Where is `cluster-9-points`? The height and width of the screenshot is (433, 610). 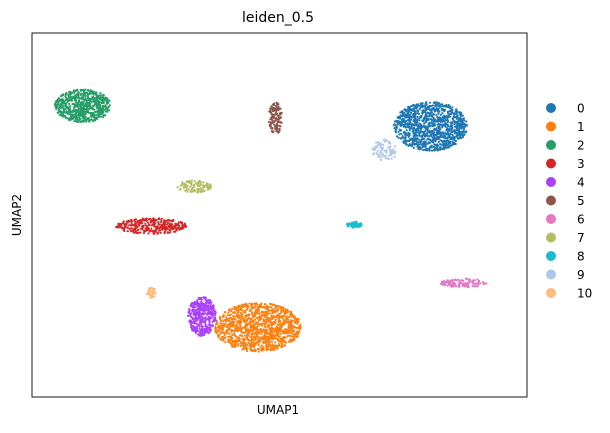
cluster-9-points is located at coordinates (384, 149).